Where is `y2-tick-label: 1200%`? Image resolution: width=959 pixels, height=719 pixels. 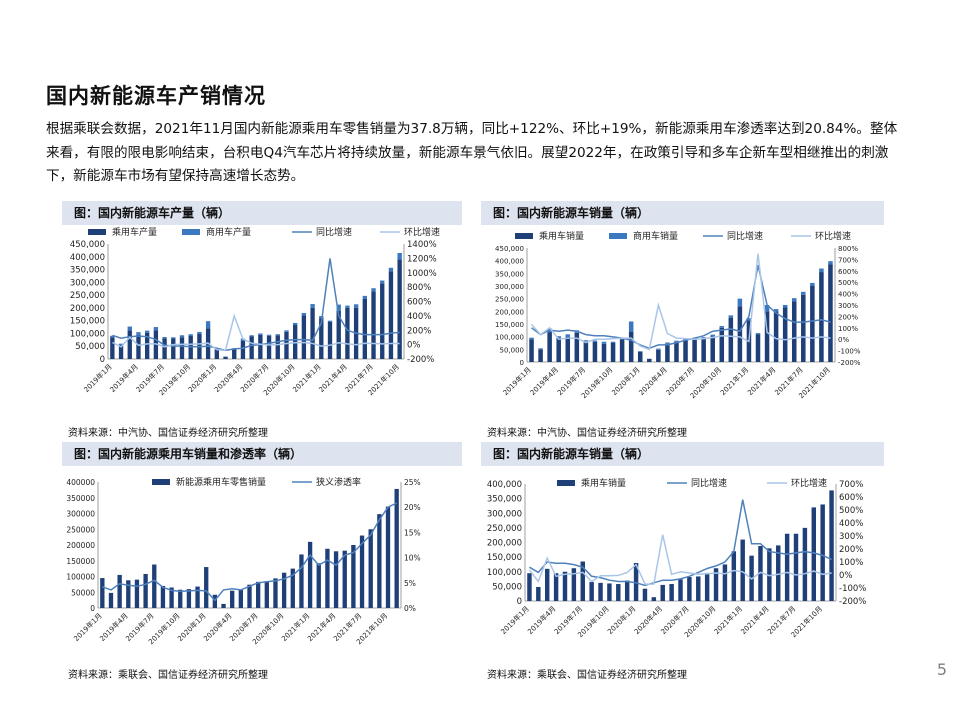
y2-tick-label: 1200% is located at coordinates (422, 259).